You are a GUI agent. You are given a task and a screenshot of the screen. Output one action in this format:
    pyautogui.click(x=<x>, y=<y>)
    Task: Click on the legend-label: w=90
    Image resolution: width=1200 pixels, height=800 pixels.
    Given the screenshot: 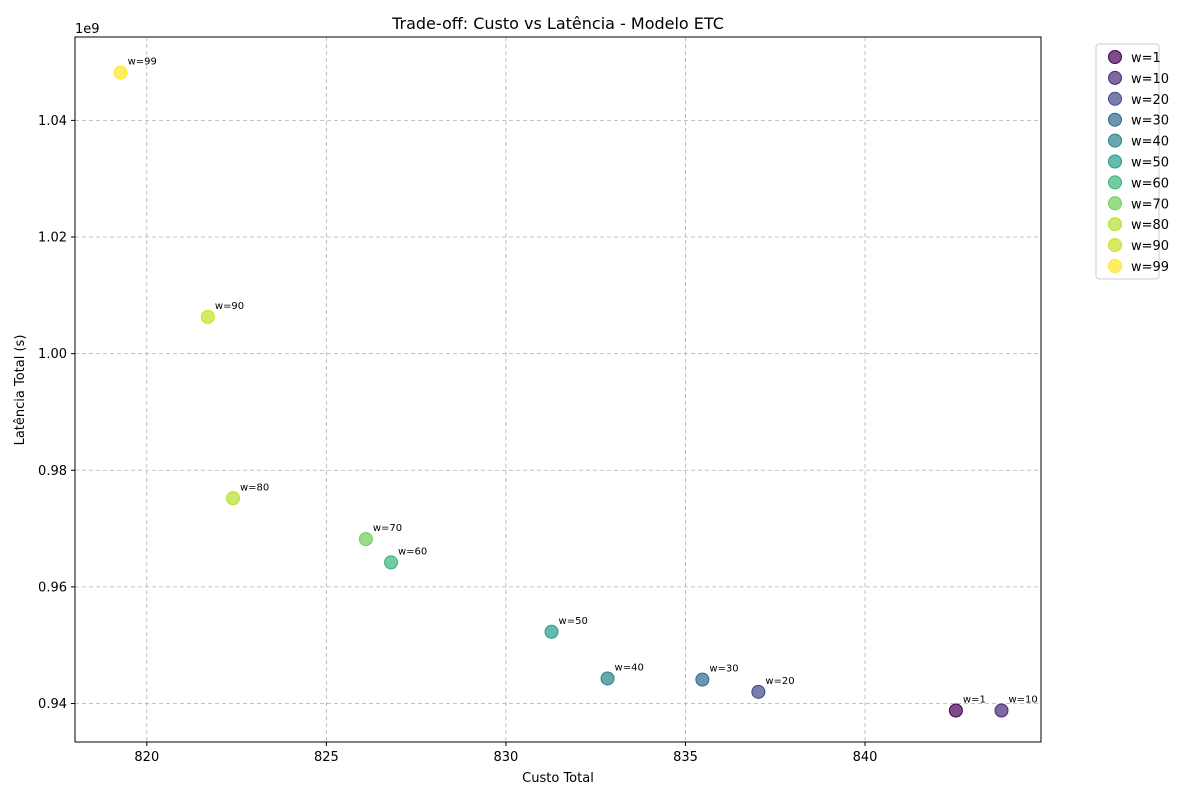 What is the action you would take?
    pyautogui.click(x=1150, y=246)
    